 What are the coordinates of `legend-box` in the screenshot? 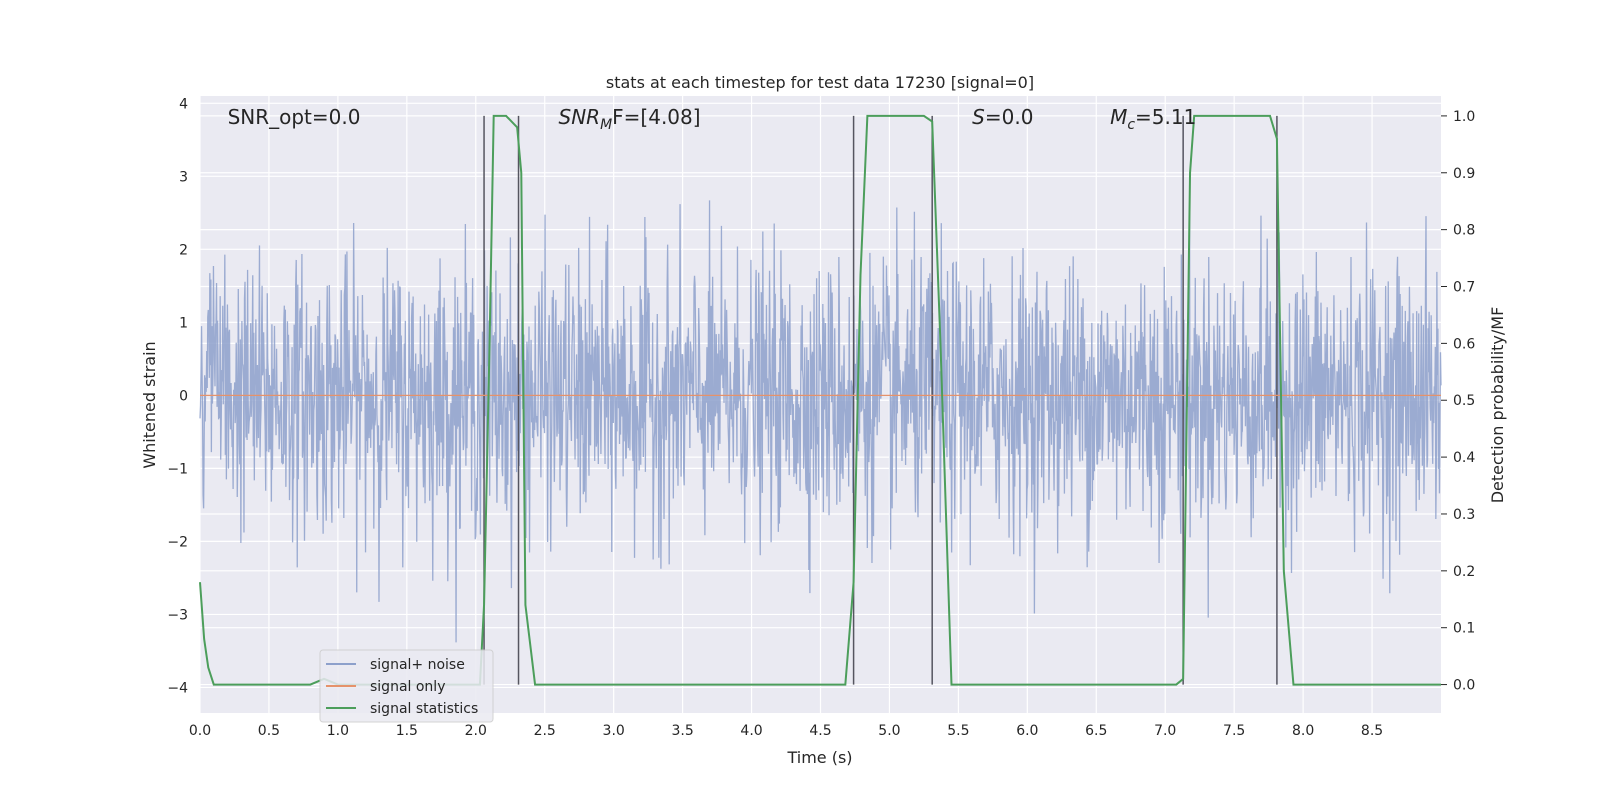 It's located at (406, 686).